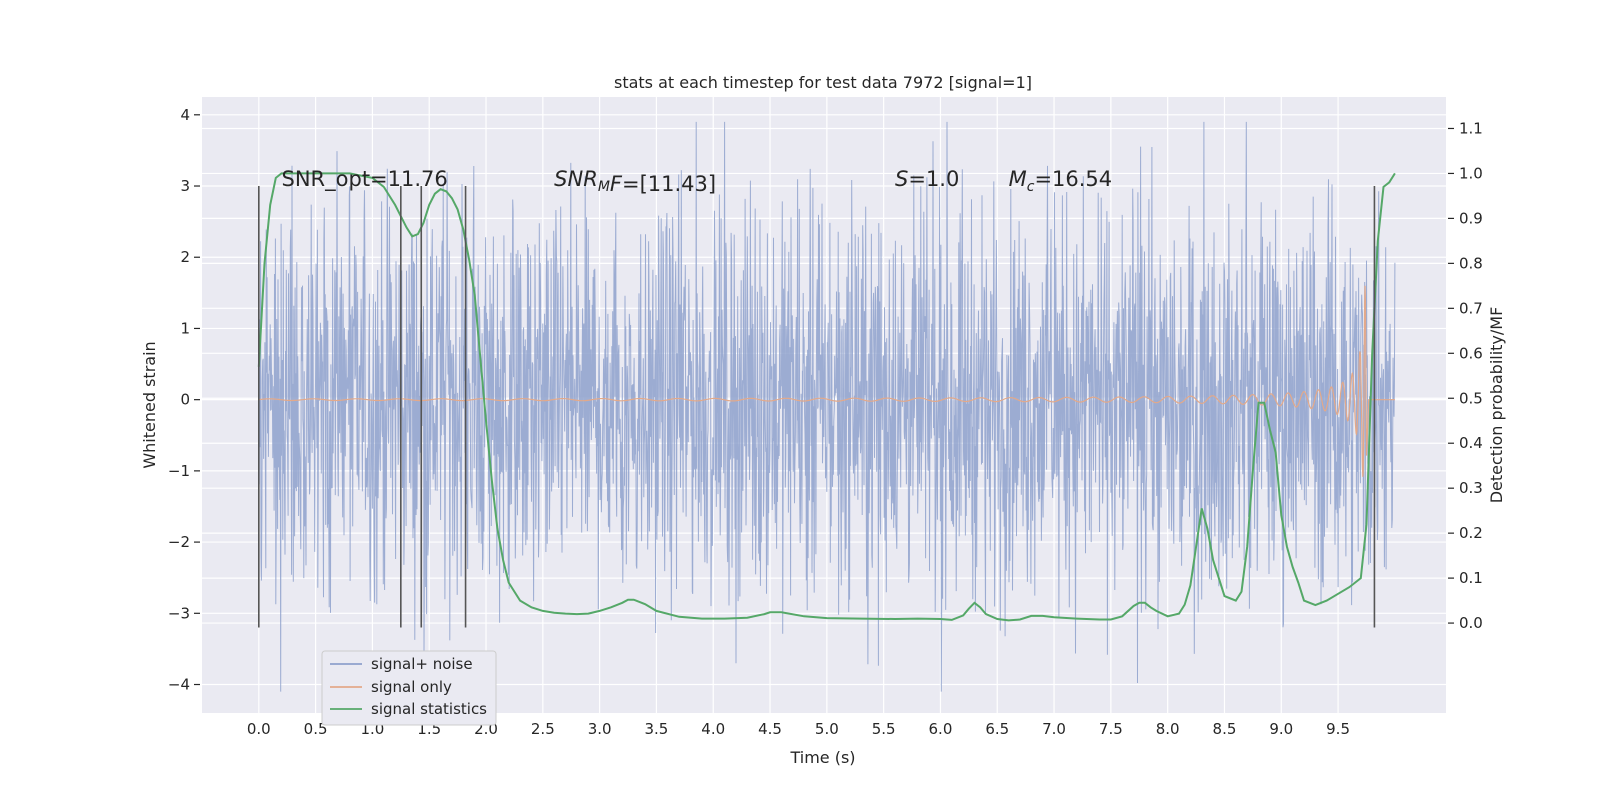 This screenshot has width=1600, height=800. What do you see at coordinates (997, 729) in the screenshot?
I see `x-tick-label: 6.5` at bounding box center [997, 729].